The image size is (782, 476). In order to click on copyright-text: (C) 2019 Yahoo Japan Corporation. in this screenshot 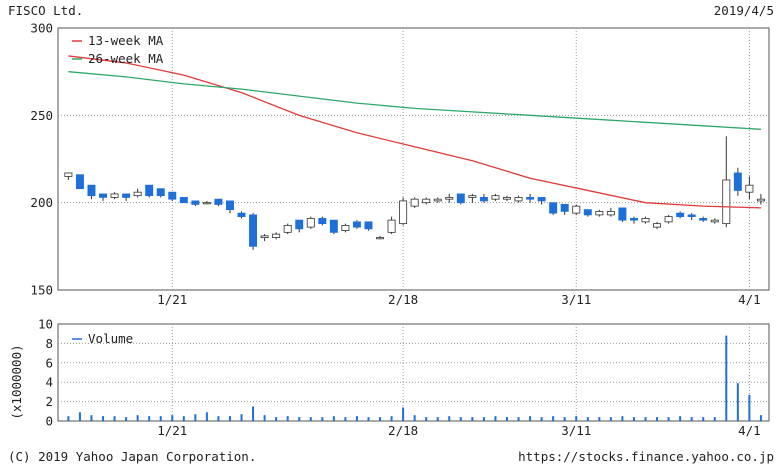, I will do `click(132, 456)`.